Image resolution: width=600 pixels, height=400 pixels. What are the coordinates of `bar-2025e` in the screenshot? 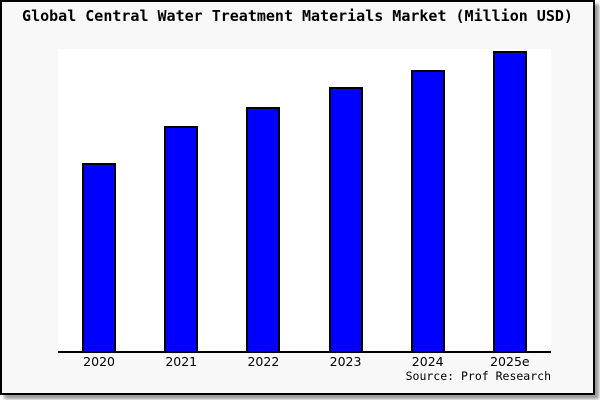 It's located at (509, 201).